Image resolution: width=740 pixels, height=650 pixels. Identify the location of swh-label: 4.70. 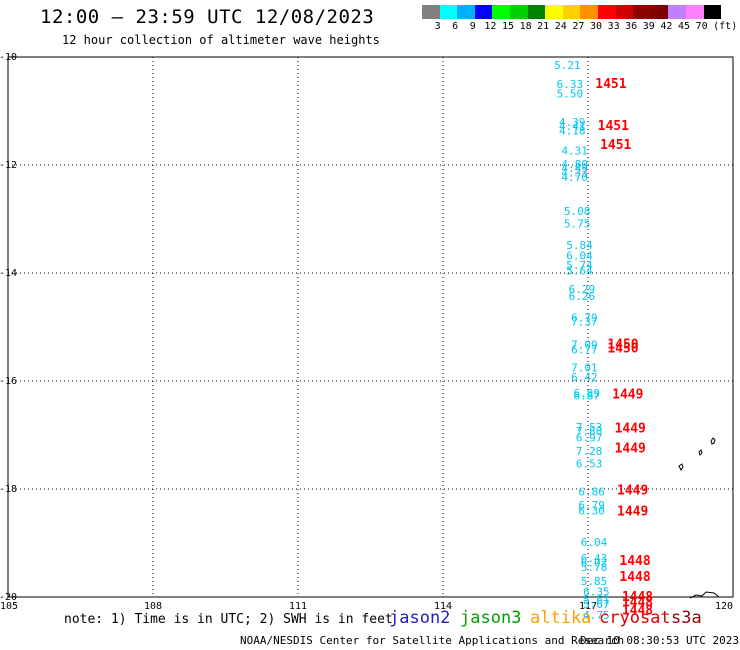
(574, 177).